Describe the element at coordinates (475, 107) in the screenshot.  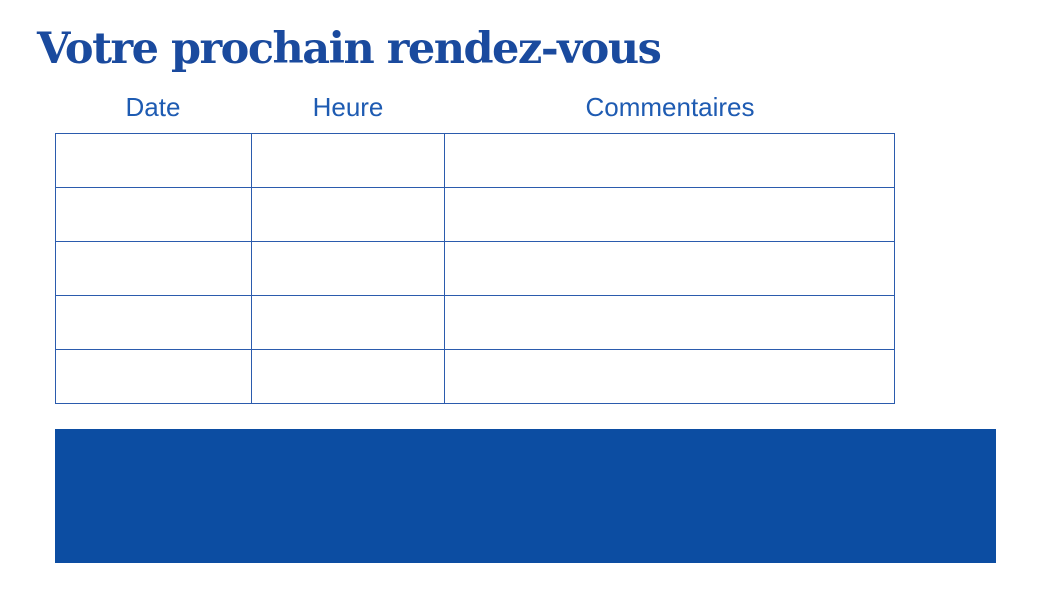
I see `table-header-row: Date Heure Commentaires` at that location.